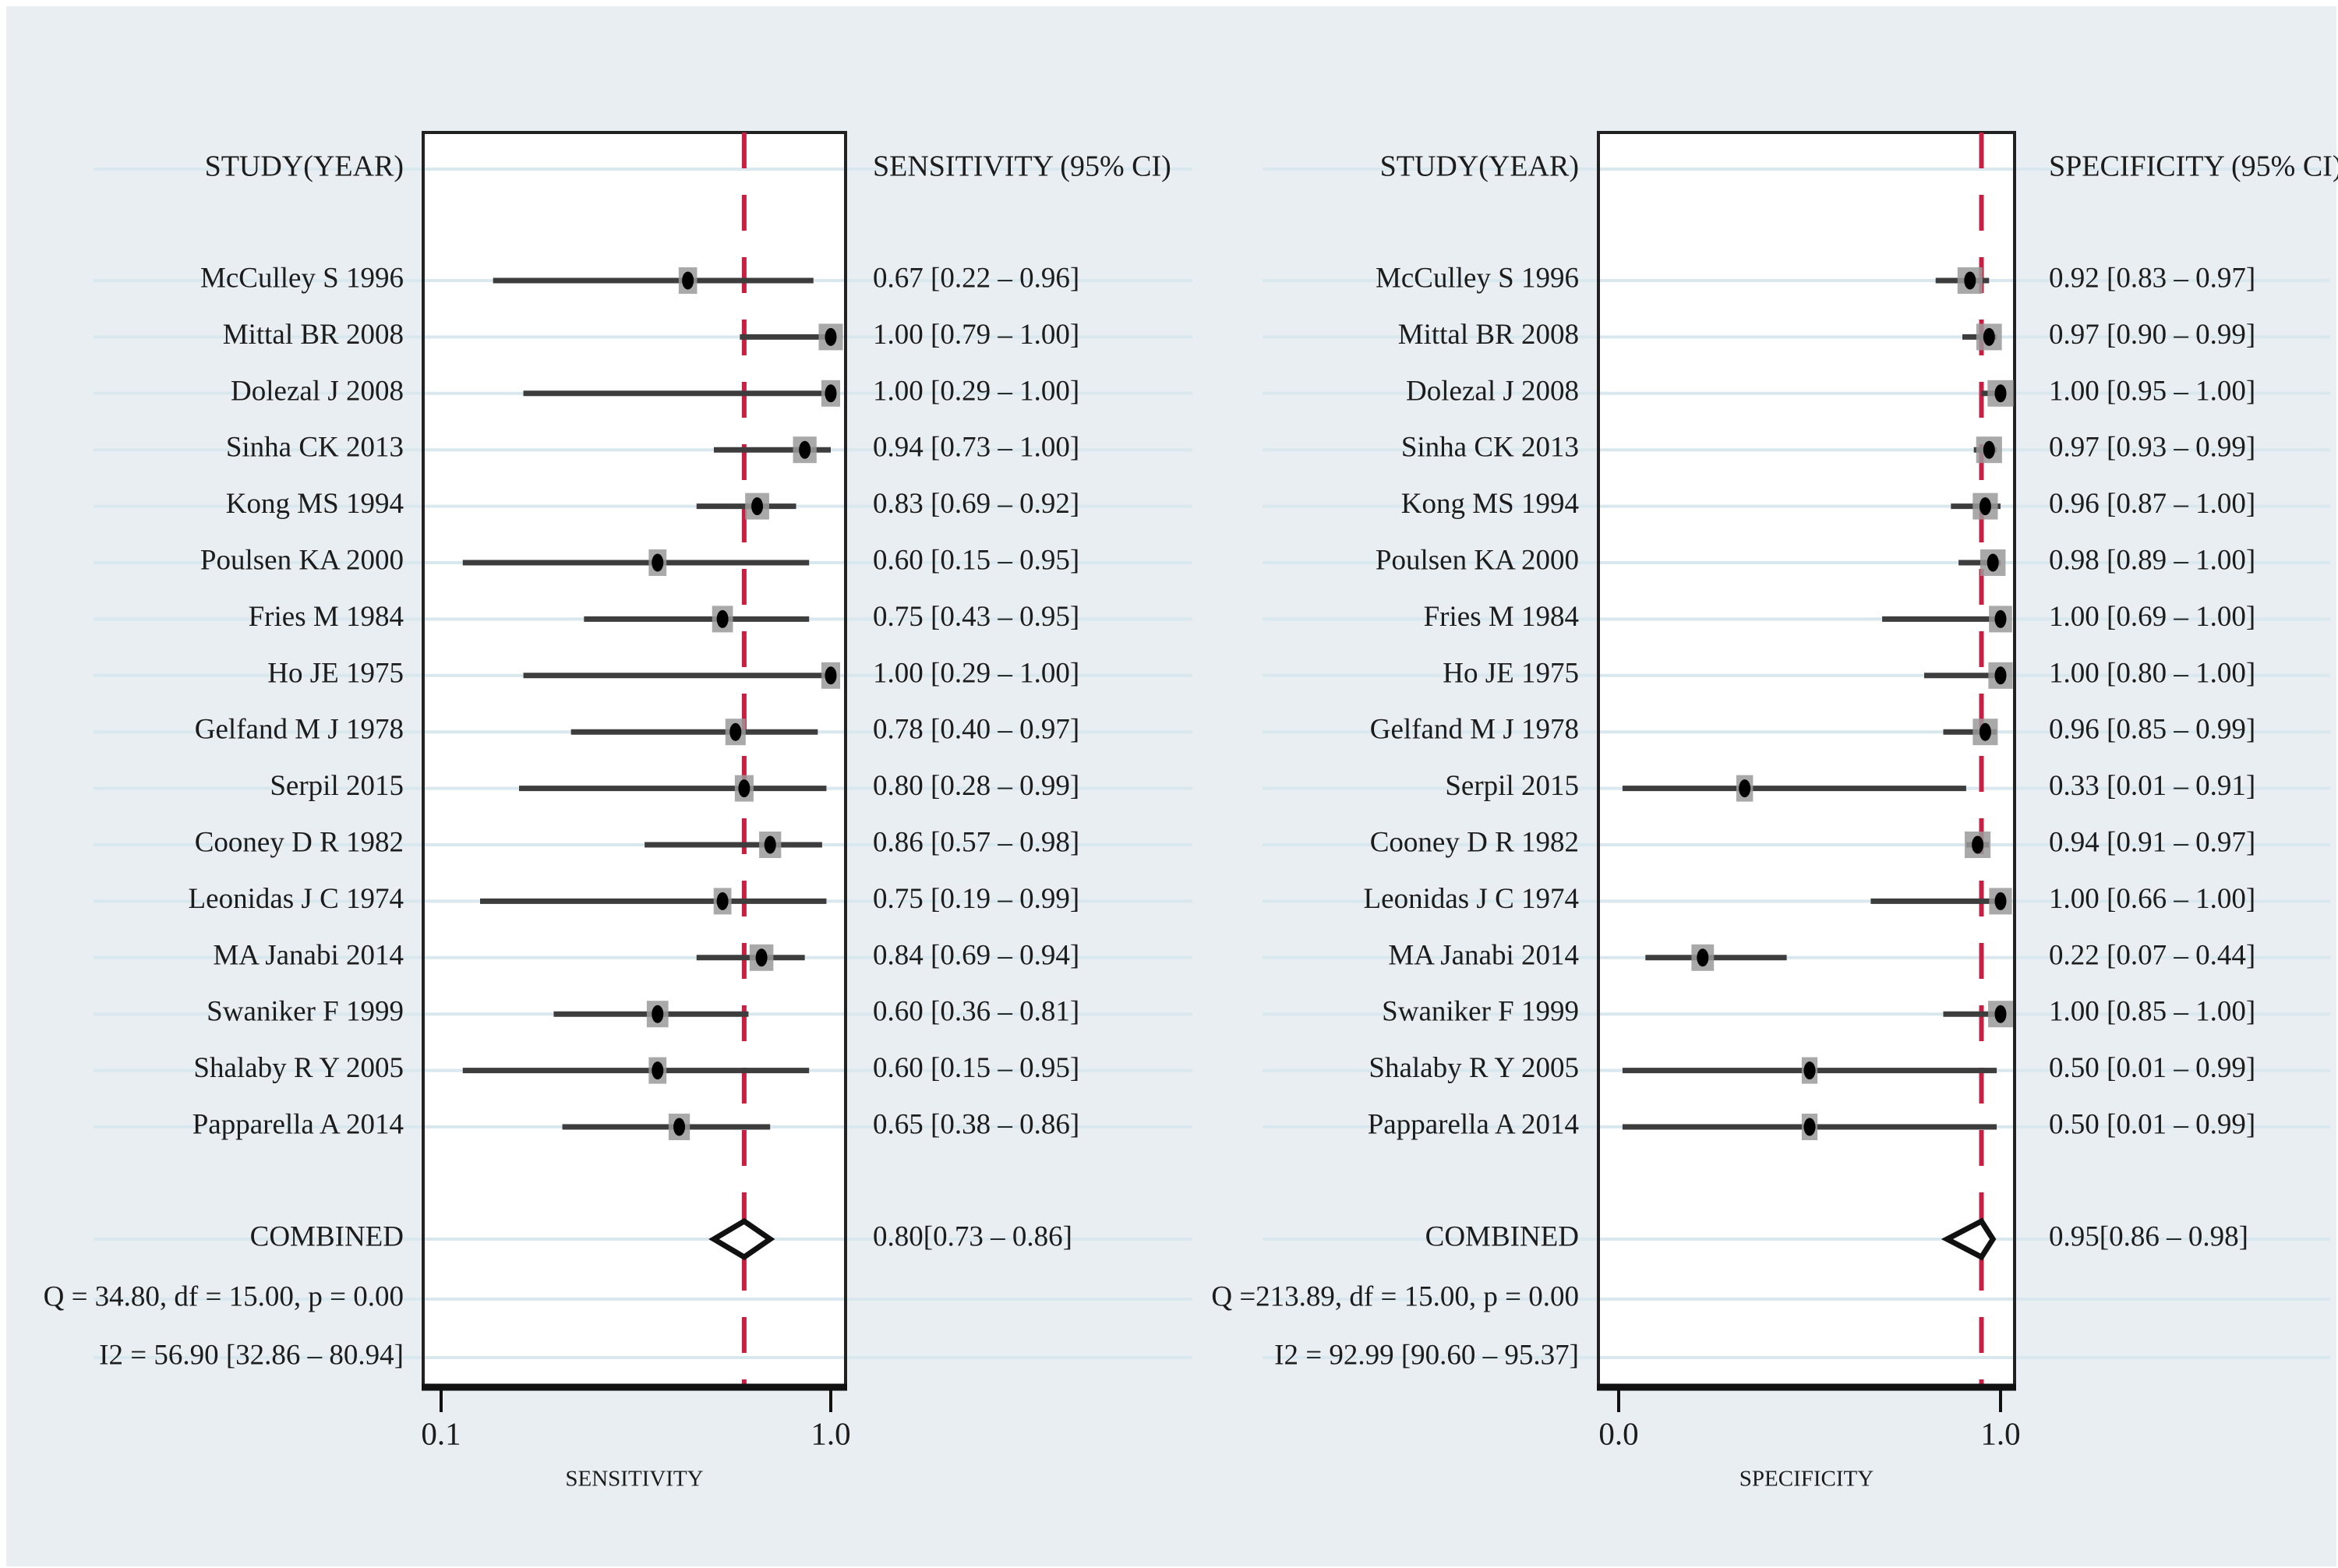 The height and width of the screenshot is (1568, 2338). Describe the element at coordinates (2152, 899) in the screenshot. I see `specificity-ci-value: 1.00 [0.66 – 1.00]` at that location.